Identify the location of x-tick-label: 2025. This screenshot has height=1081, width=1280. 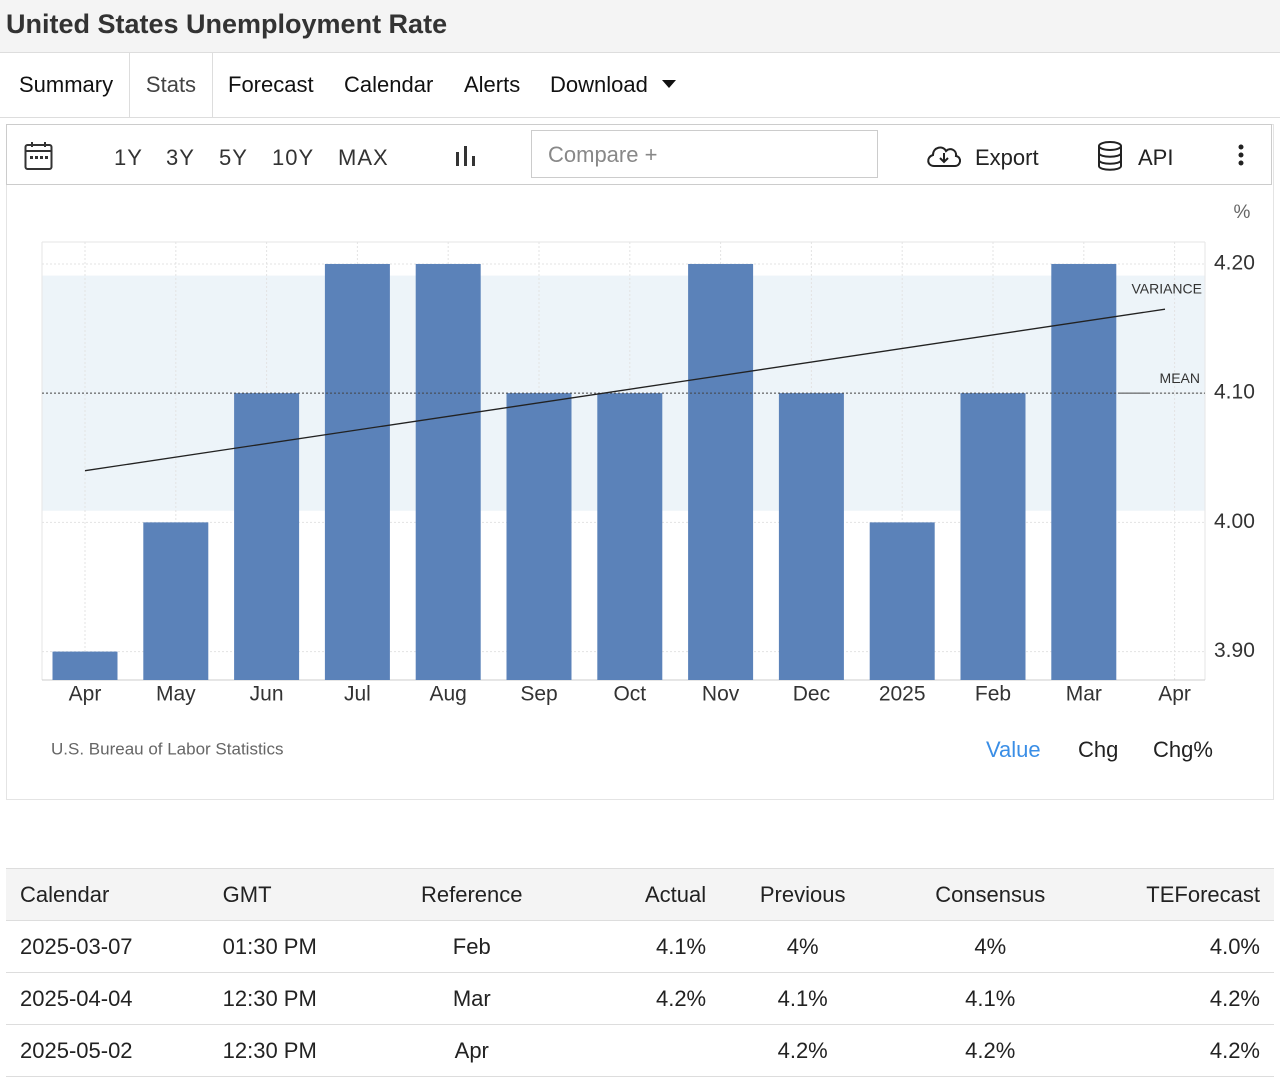
(902, 694).